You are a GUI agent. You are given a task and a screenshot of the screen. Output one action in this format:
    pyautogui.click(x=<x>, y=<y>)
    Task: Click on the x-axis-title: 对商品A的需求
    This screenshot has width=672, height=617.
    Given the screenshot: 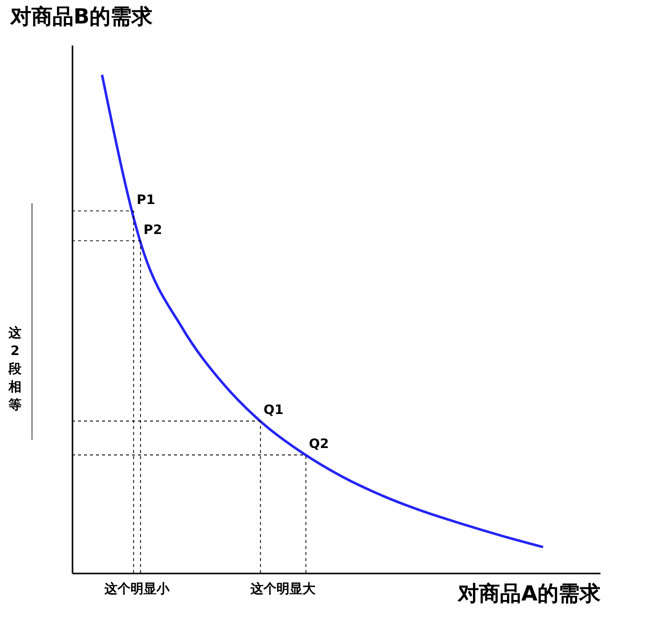 What is the action you would take?
    pyautogui.click(x=529, y=594)
    